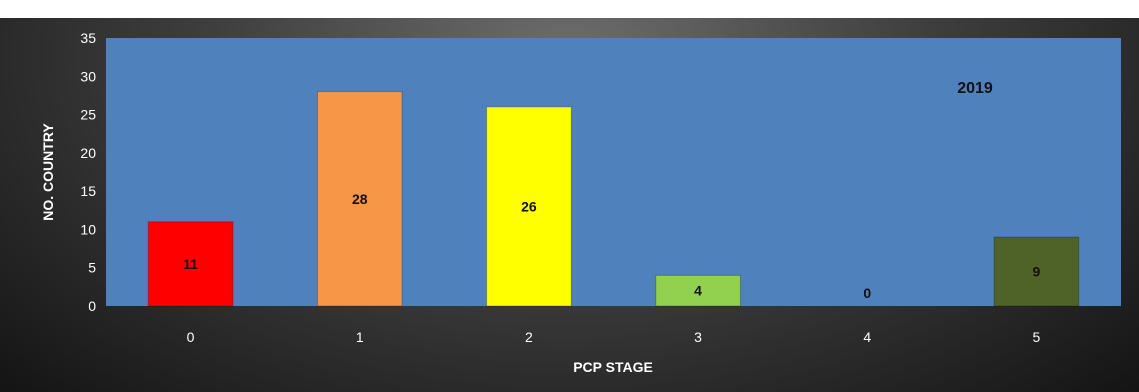 This screenshot has height=392, width=1139. Describe the element at coordinates (614, 337) in the screenshot. I see `x-axis-ticks: 0 1 2 3 4 5` at that location.